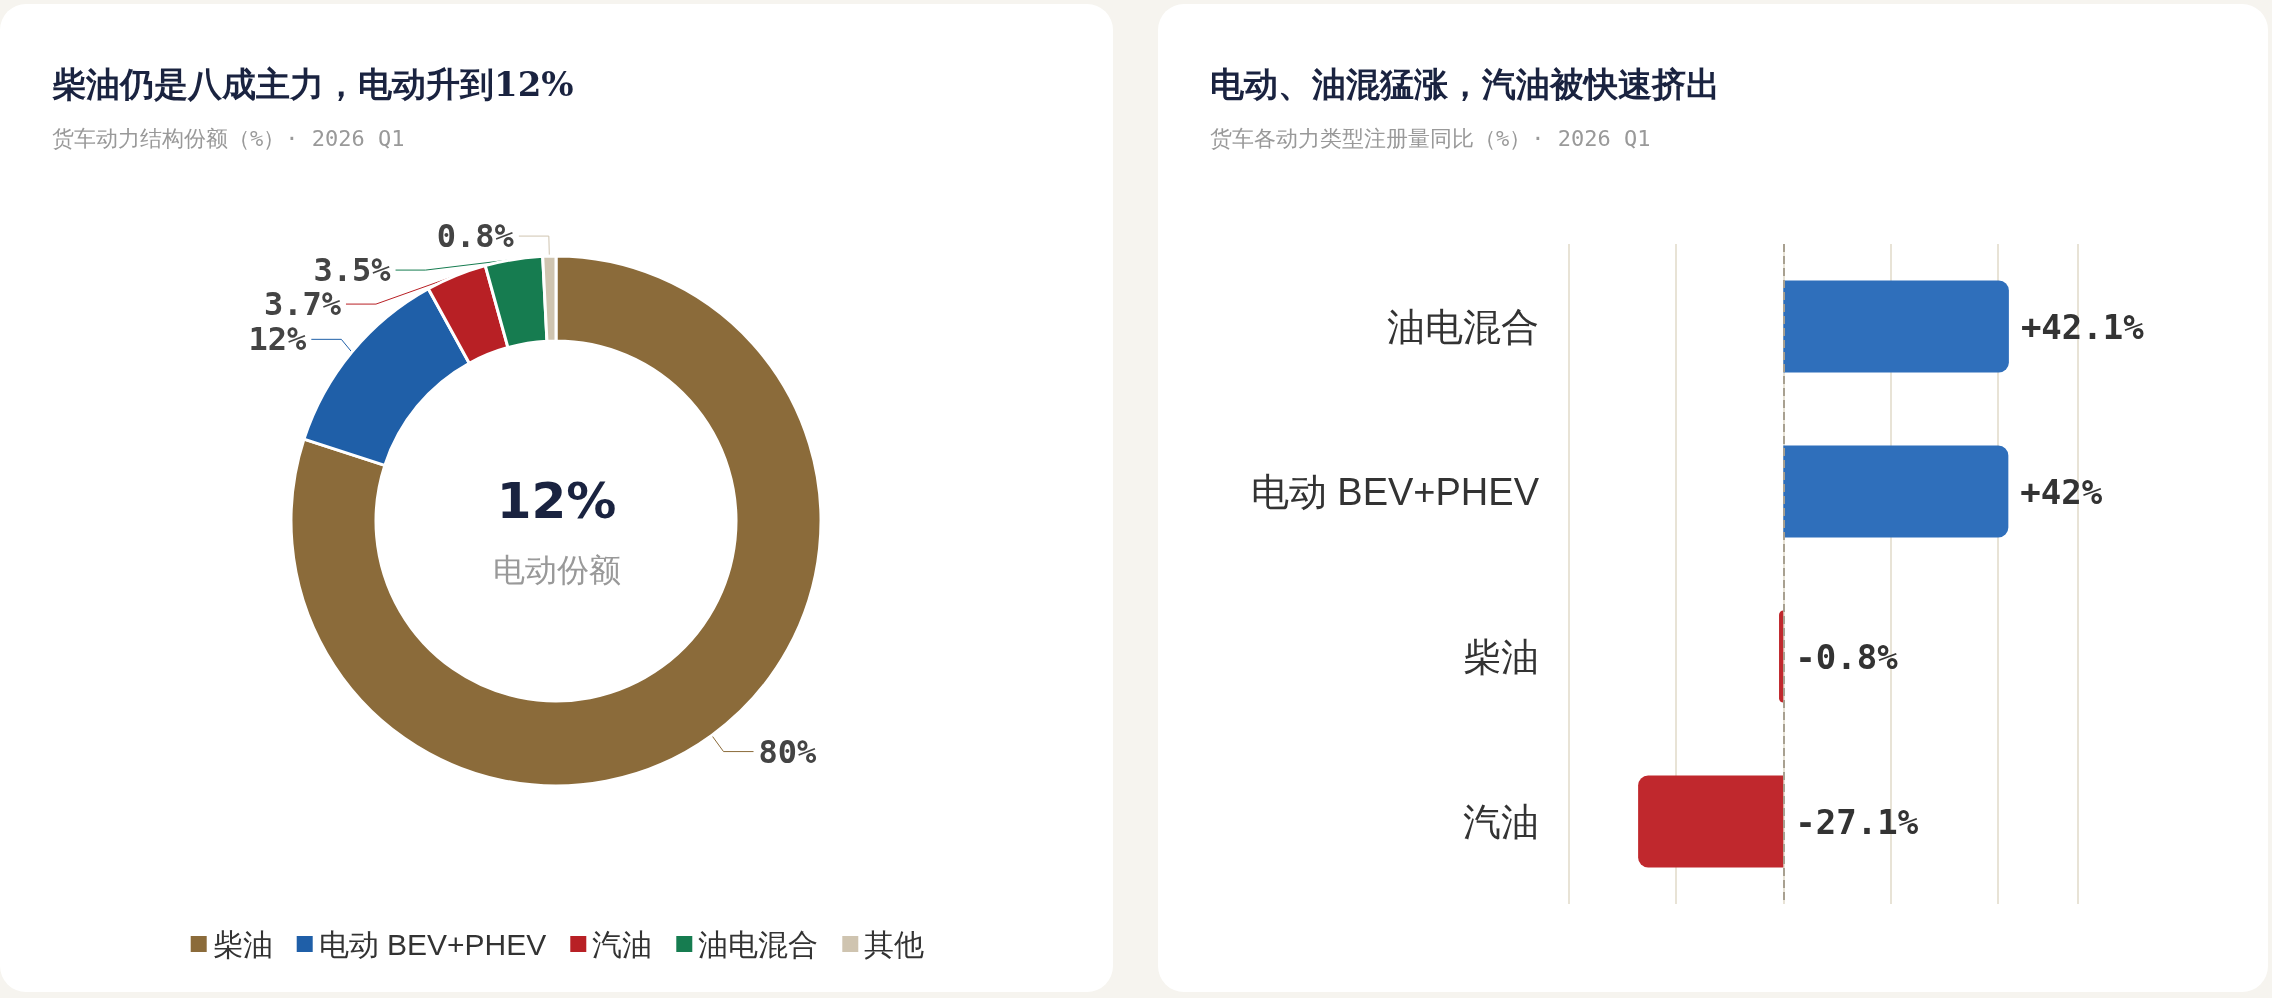  What do you see at coordinates (2082, 326) in the screenshot?
I see `data-label: +42.1%` at bounding box center [2082, 326].